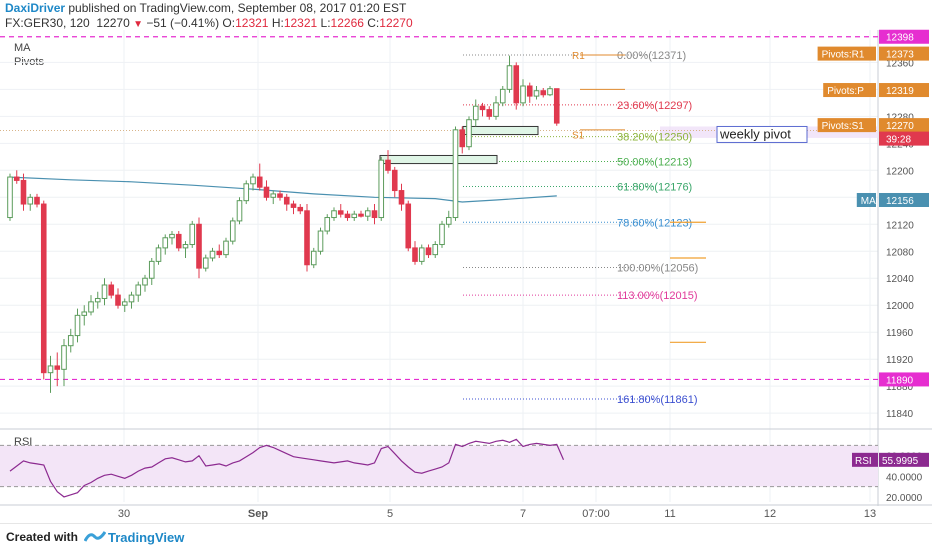  What do you see at coordinates (657, 268) in the screenshot?
I see `fib-level-label: 100.00%(12056)` at bounding box center [657, 268].